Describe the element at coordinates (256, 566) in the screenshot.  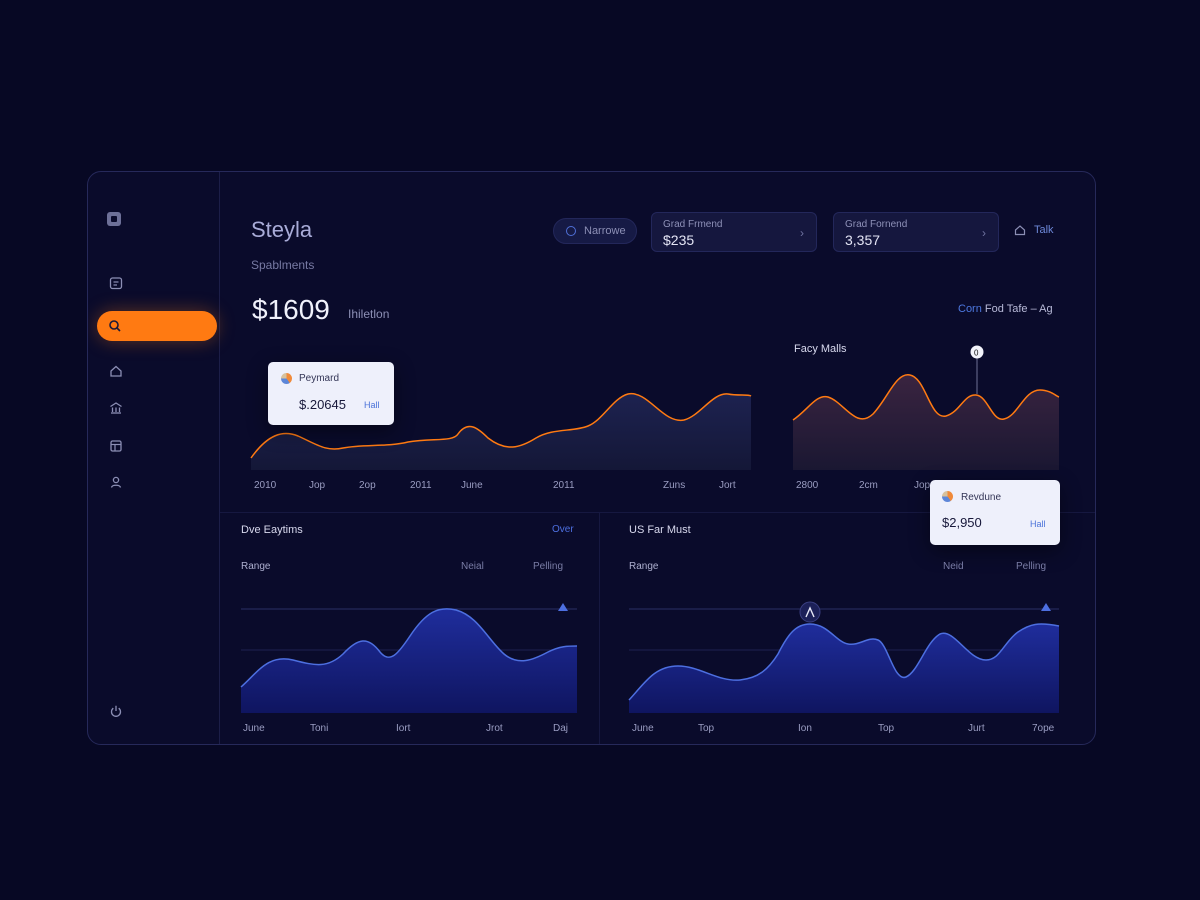
I see `panel-left-sub: Range` at that location.